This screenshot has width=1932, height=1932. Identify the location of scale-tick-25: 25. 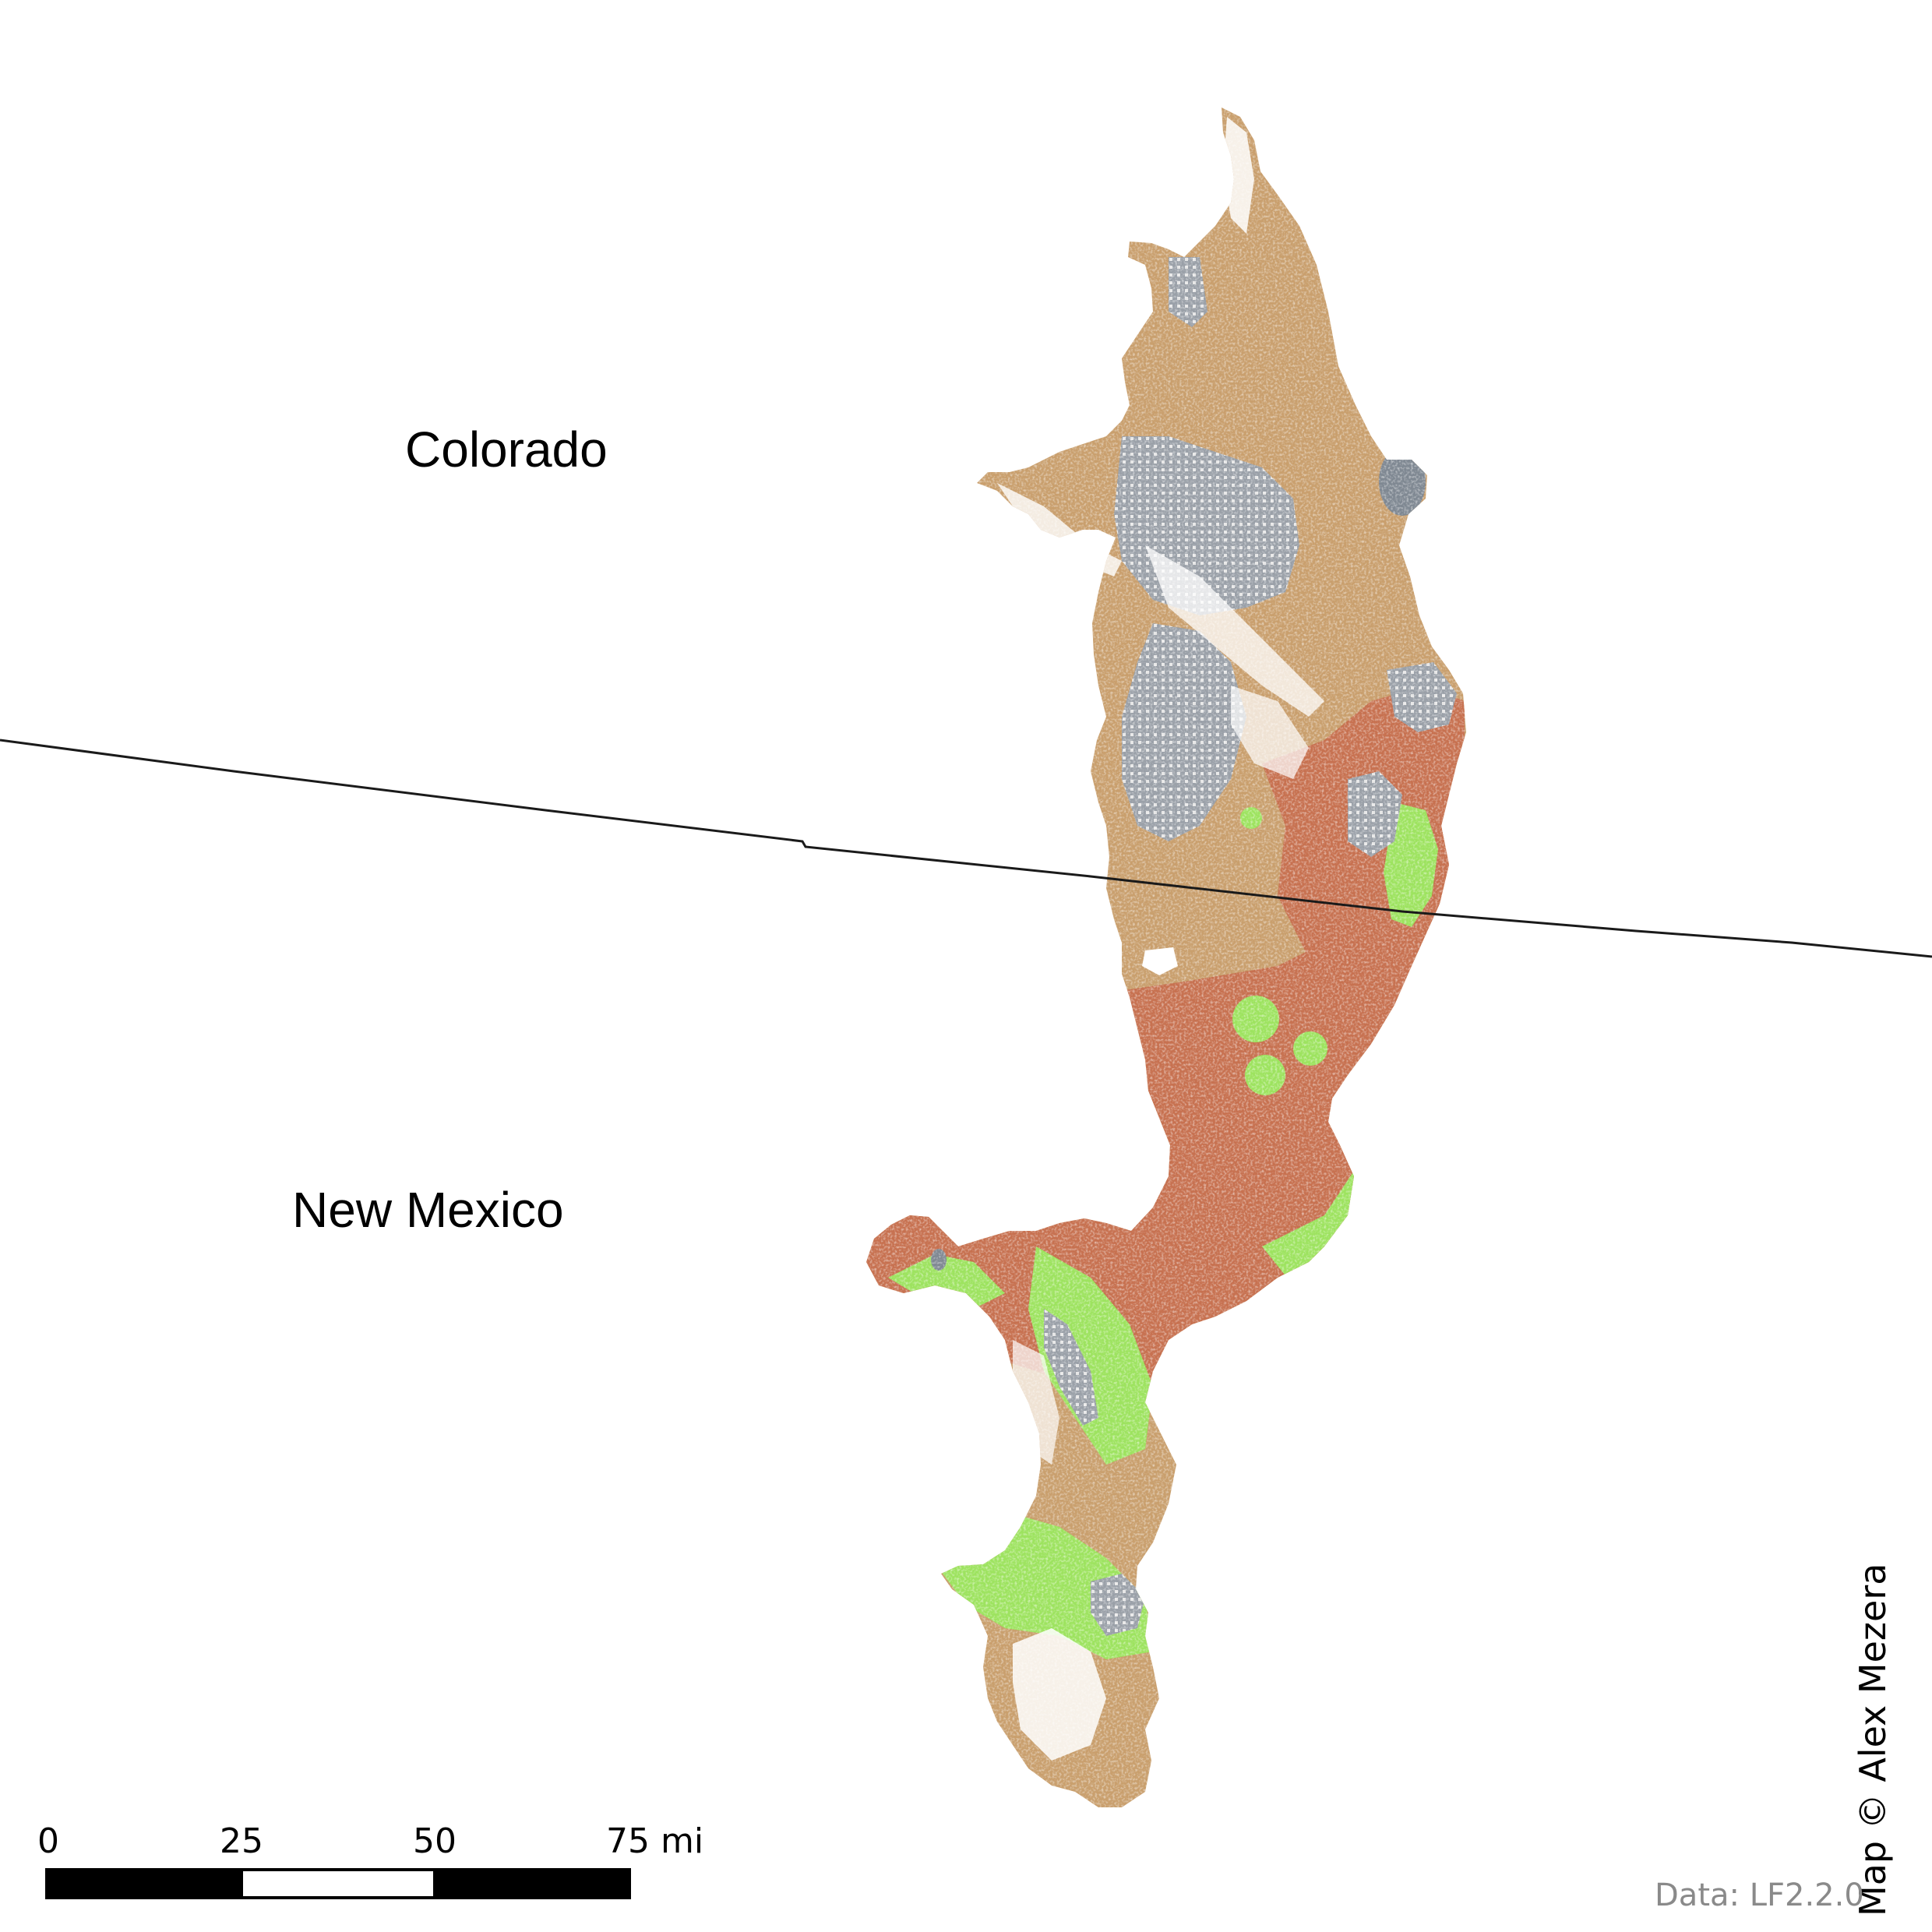
(241, 1841).